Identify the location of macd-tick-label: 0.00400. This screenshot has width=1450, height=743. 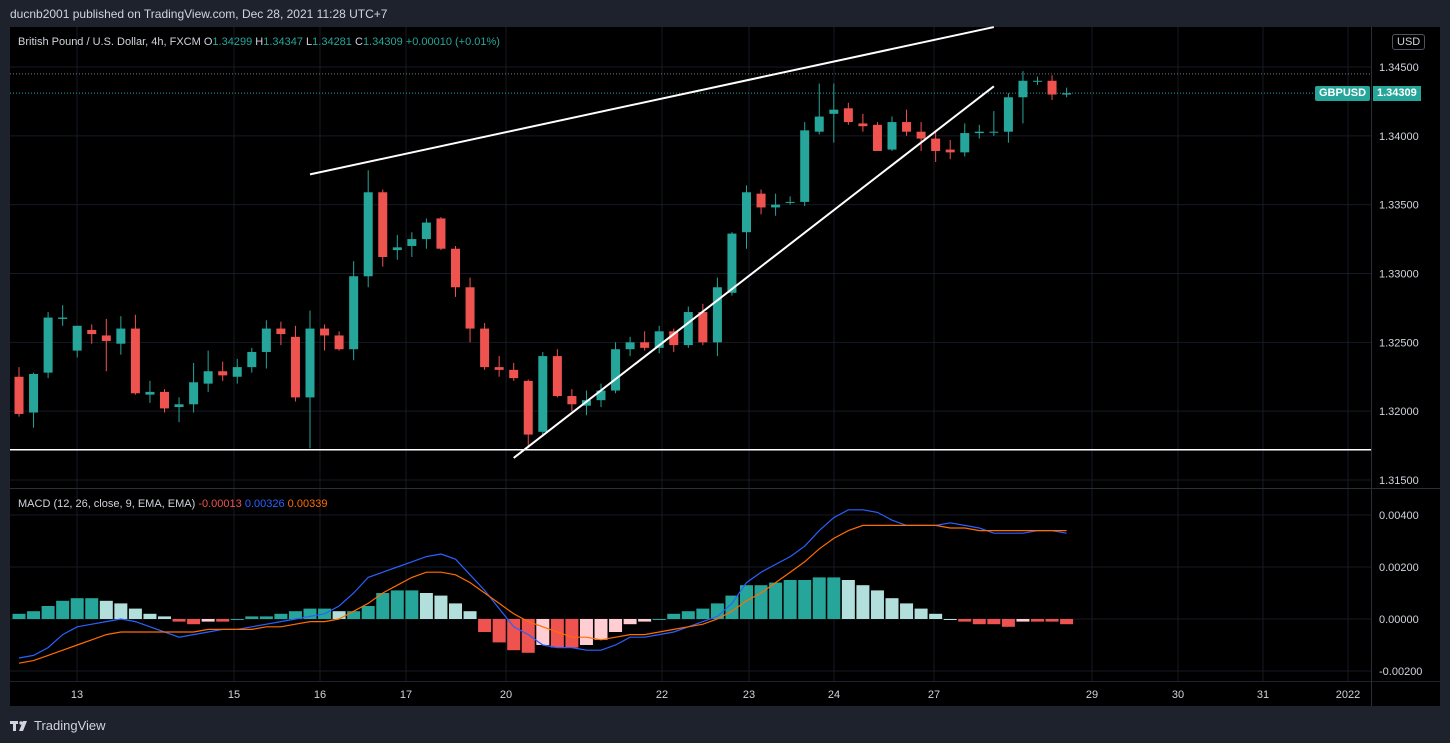
(1399, 516).